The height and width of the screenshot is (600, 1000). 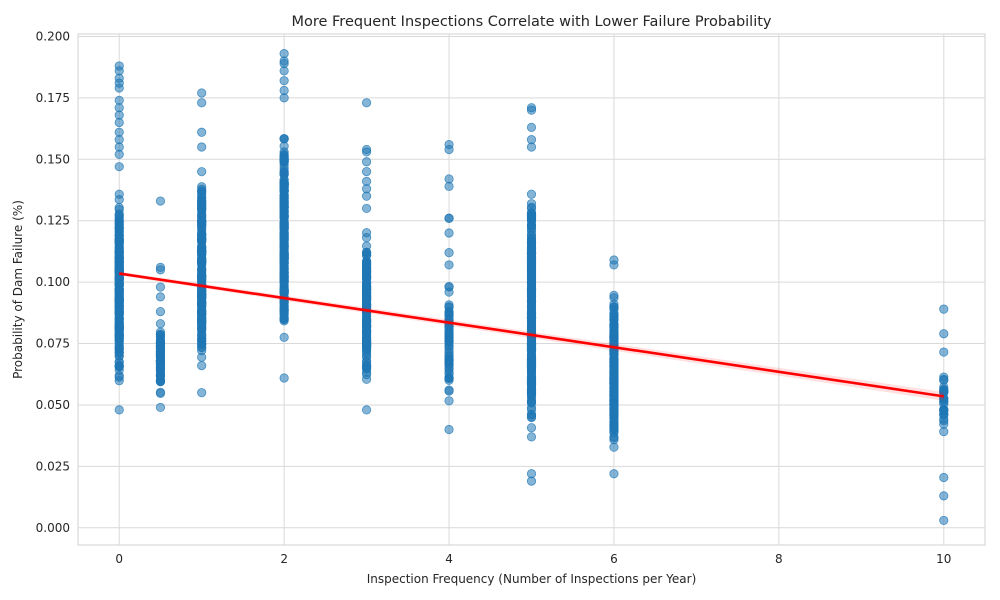 What do you see at coordinates (53, 344) in the screenshot?
I see `y-tick-label: 0.075` at bounding box center [53, 344].